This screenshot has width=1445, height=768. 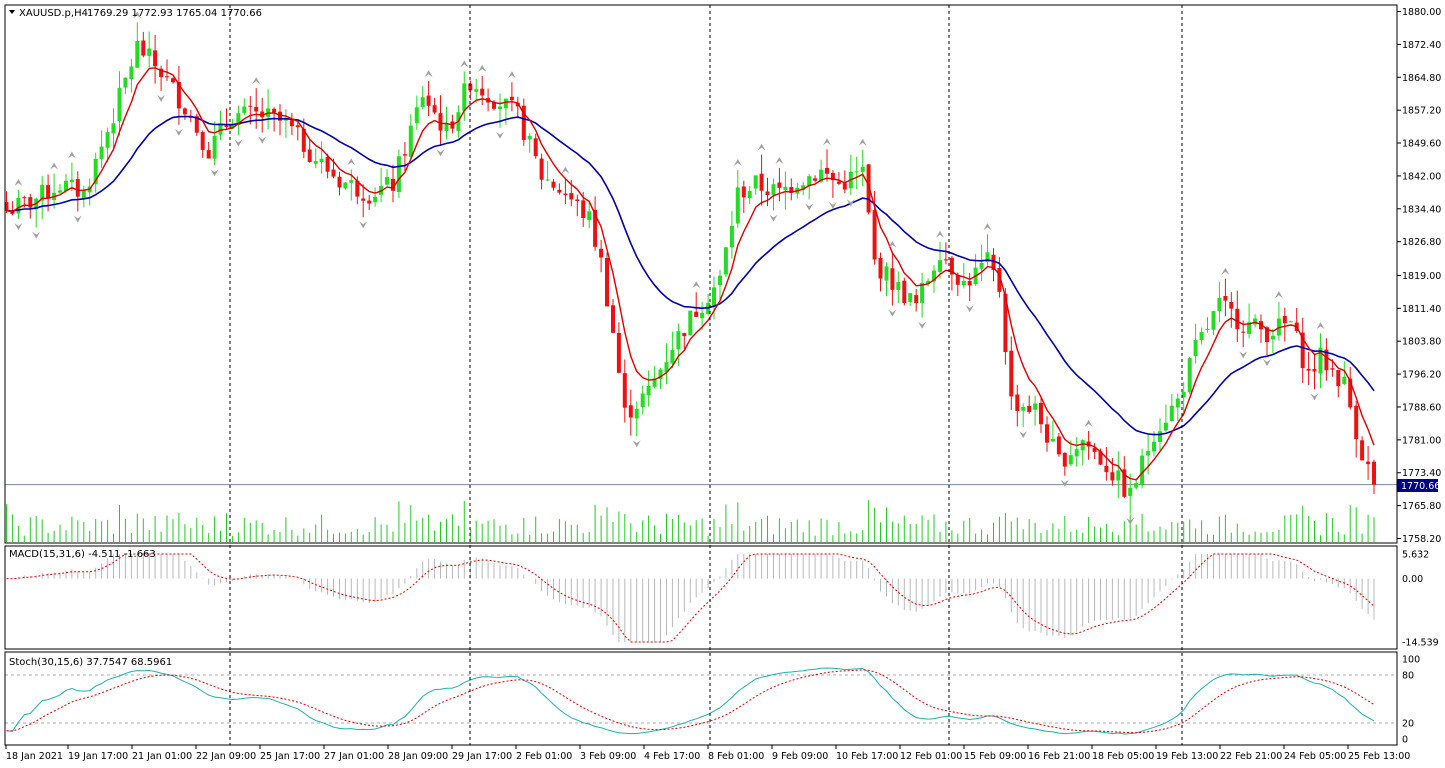 What do you see at coordinates (800, 756) in the screenshot?
I see `time-tick-label: 9 Feb 09:00` at bounding box center [800, 756].